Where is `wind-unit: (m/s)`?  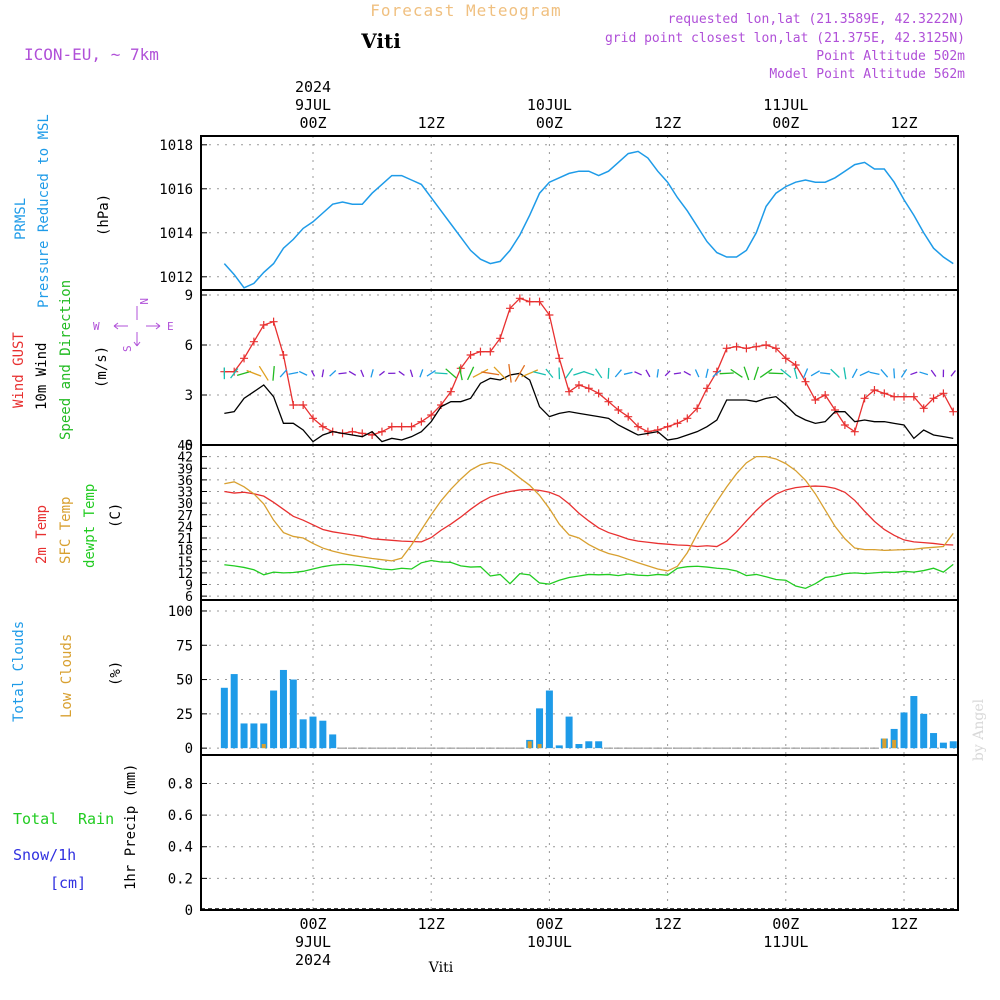
wind-unit: (m/s) is located at coordinates (102, 367).